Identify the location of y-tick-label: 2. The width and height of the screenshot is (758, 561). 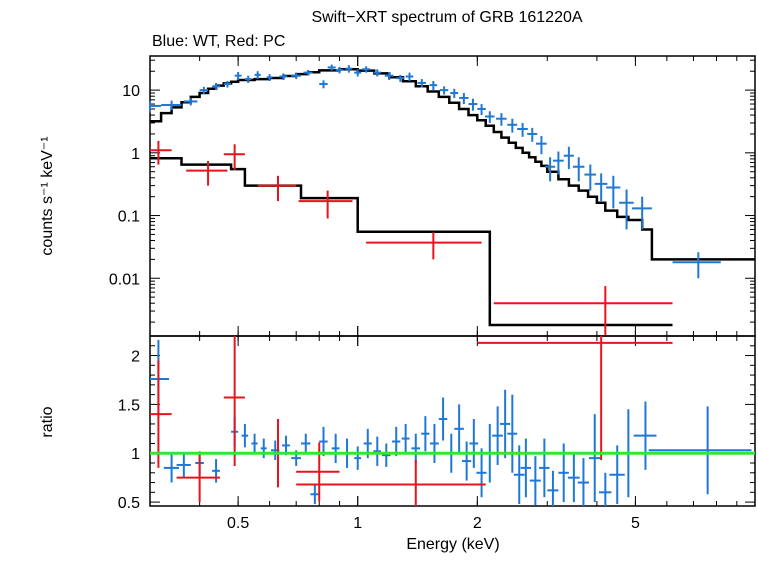
(135, 357).